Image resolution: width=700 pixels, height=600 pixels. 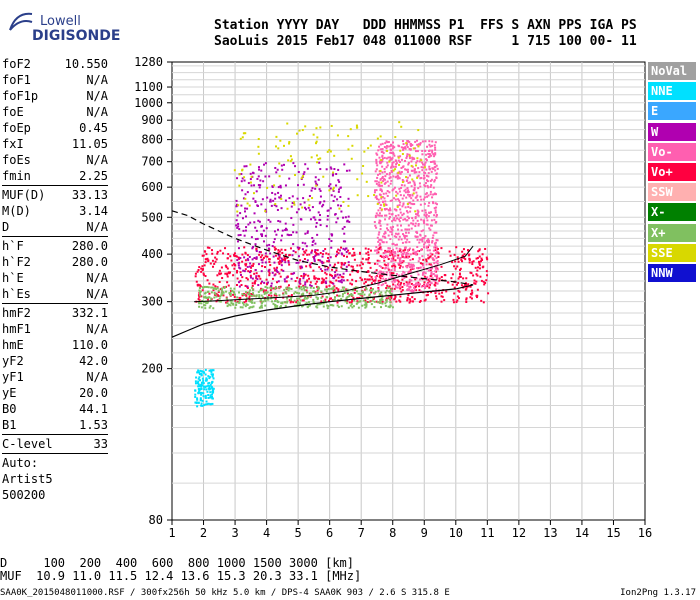 I want to click on legend: NoVal NNE E W Vo- Vo+ SSW X- X+ SSE NNW, so click(x=672, y=173).